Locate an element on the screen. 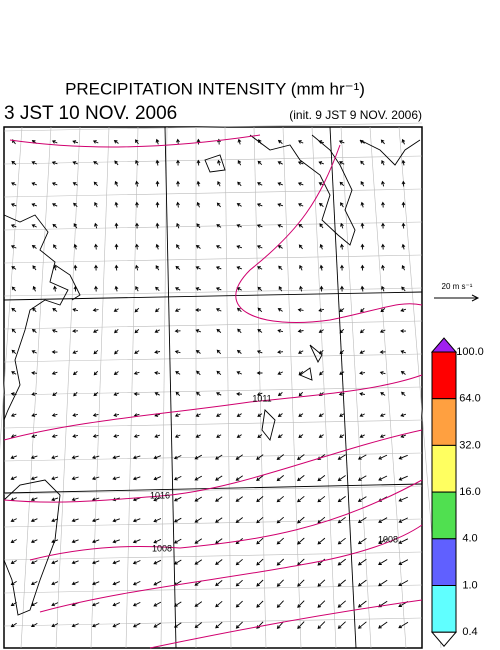 This screenshot has height=650, width=500. vector-legend-arrow is located at coordinates (457, 298).